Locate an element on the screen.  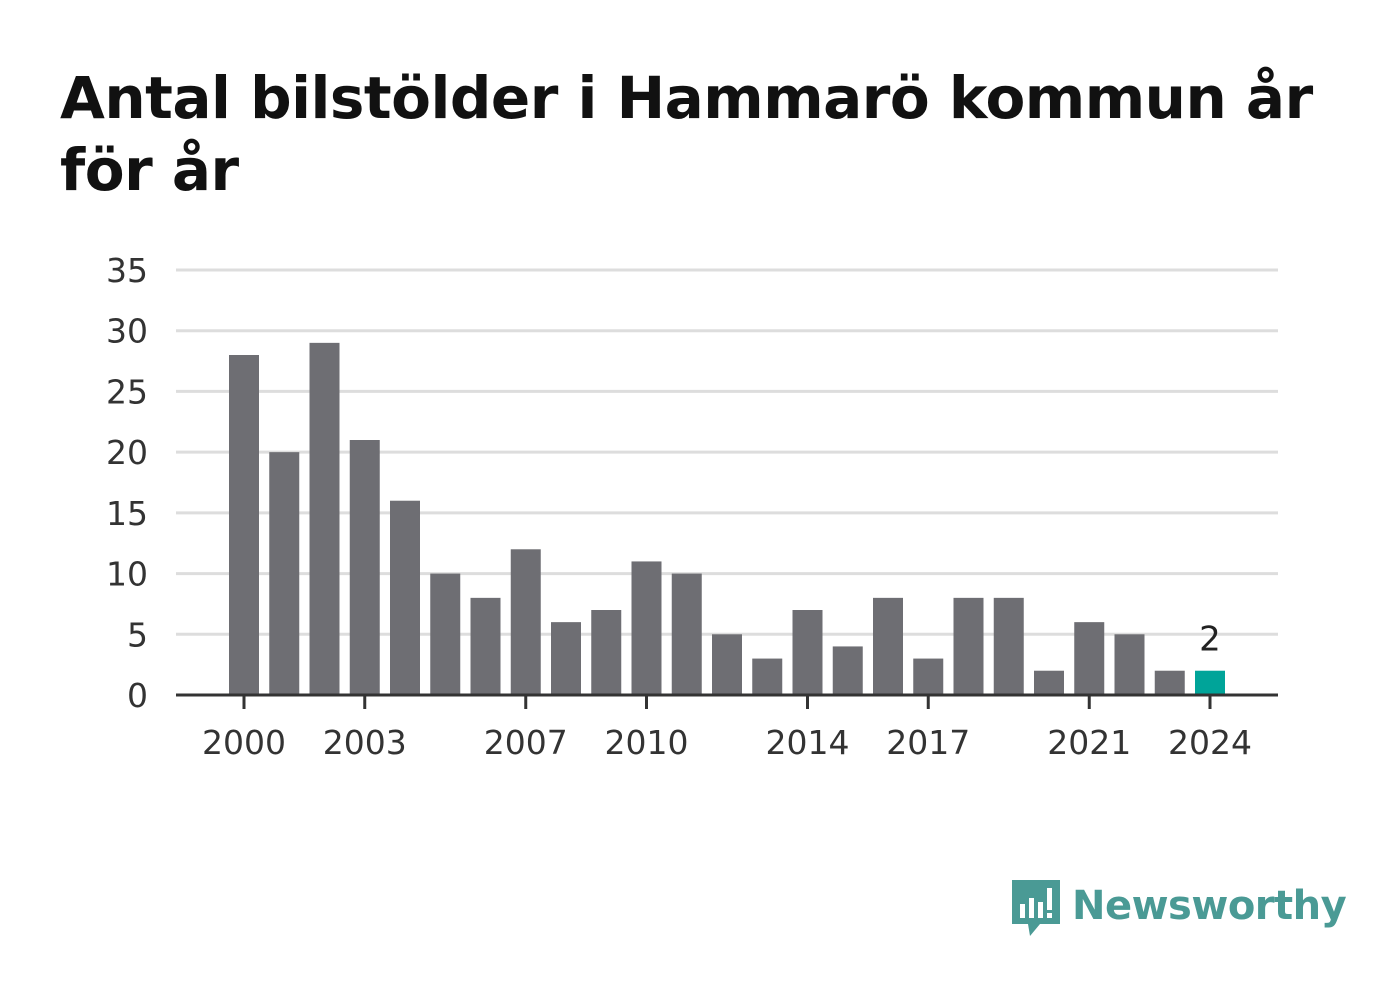
x-tick-label: 2024 is located at coordinates (1210, 742).